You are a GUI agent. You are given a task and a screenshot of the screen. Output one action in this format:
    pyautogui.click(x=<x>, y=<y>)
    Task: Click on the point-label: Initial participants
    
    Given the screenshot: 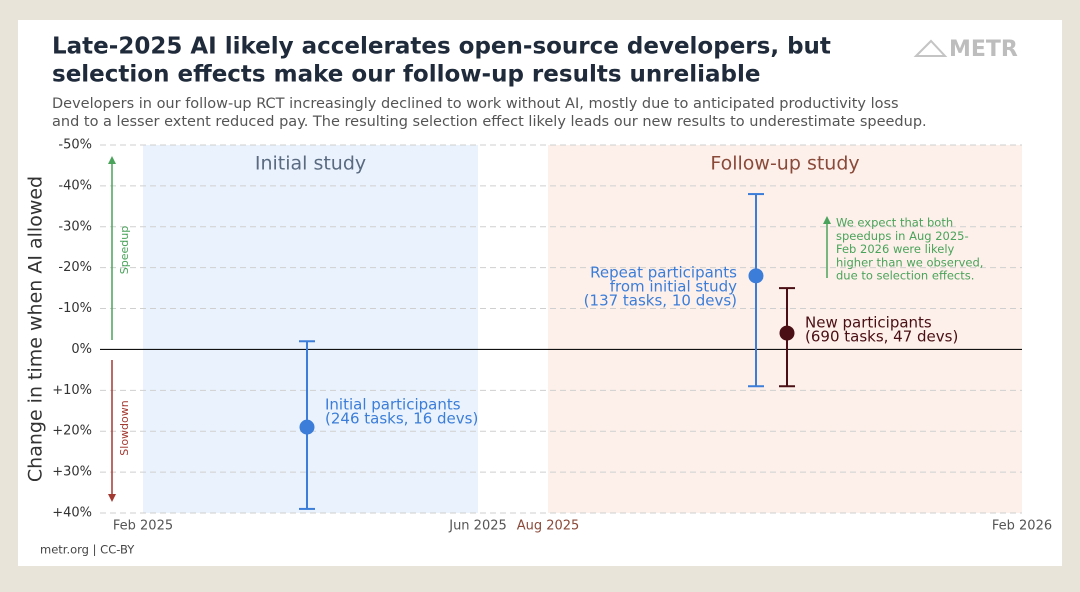 What is the action you would take?
    pyautogui.click(x=393, y=405)
    